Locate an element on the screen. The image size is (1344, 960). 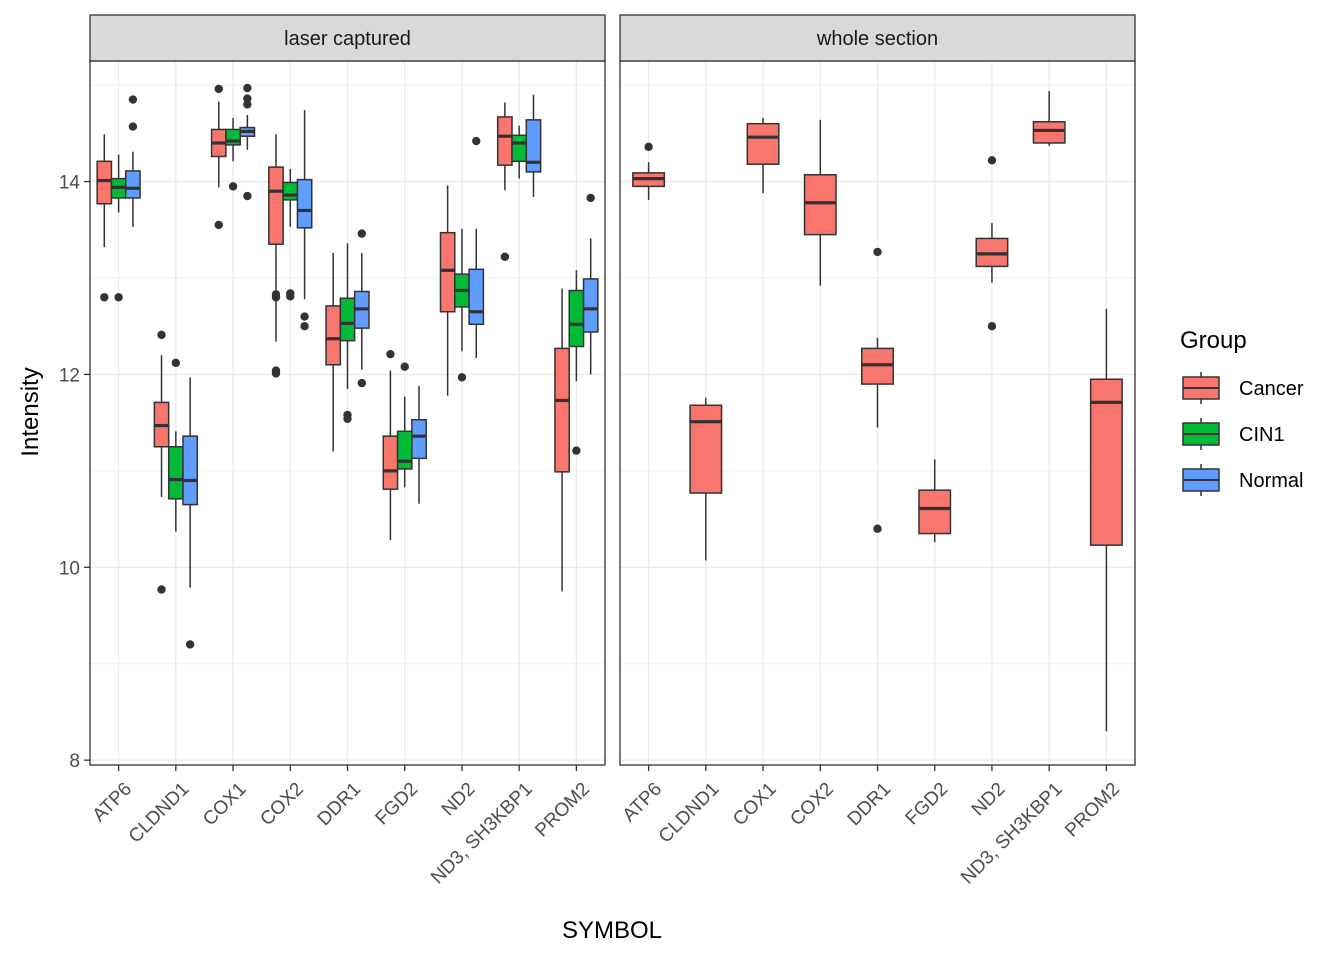
box-ddr1-normal is located at coordinates (361, 308).